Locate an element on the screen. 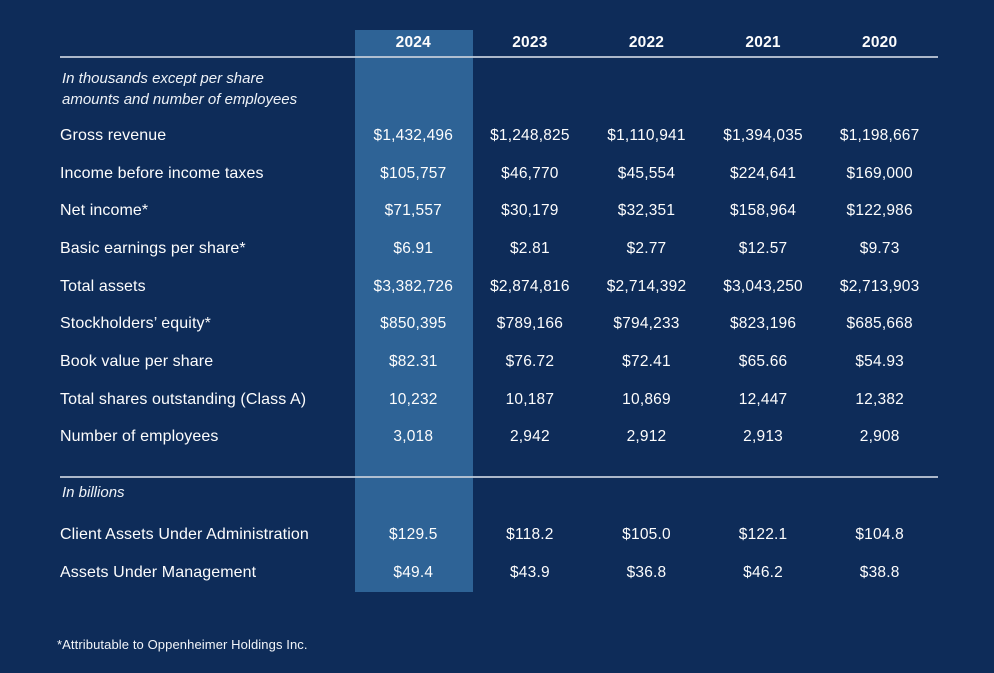  row-label: Gross revenue is located at coordinates (113, 135).